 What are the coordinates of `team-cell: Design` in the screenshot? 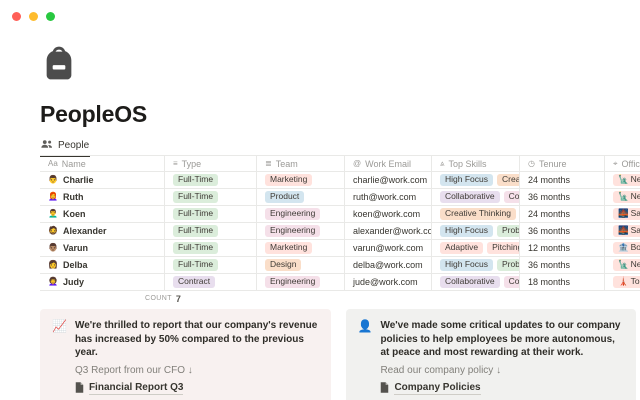 It's located at (301, 265).